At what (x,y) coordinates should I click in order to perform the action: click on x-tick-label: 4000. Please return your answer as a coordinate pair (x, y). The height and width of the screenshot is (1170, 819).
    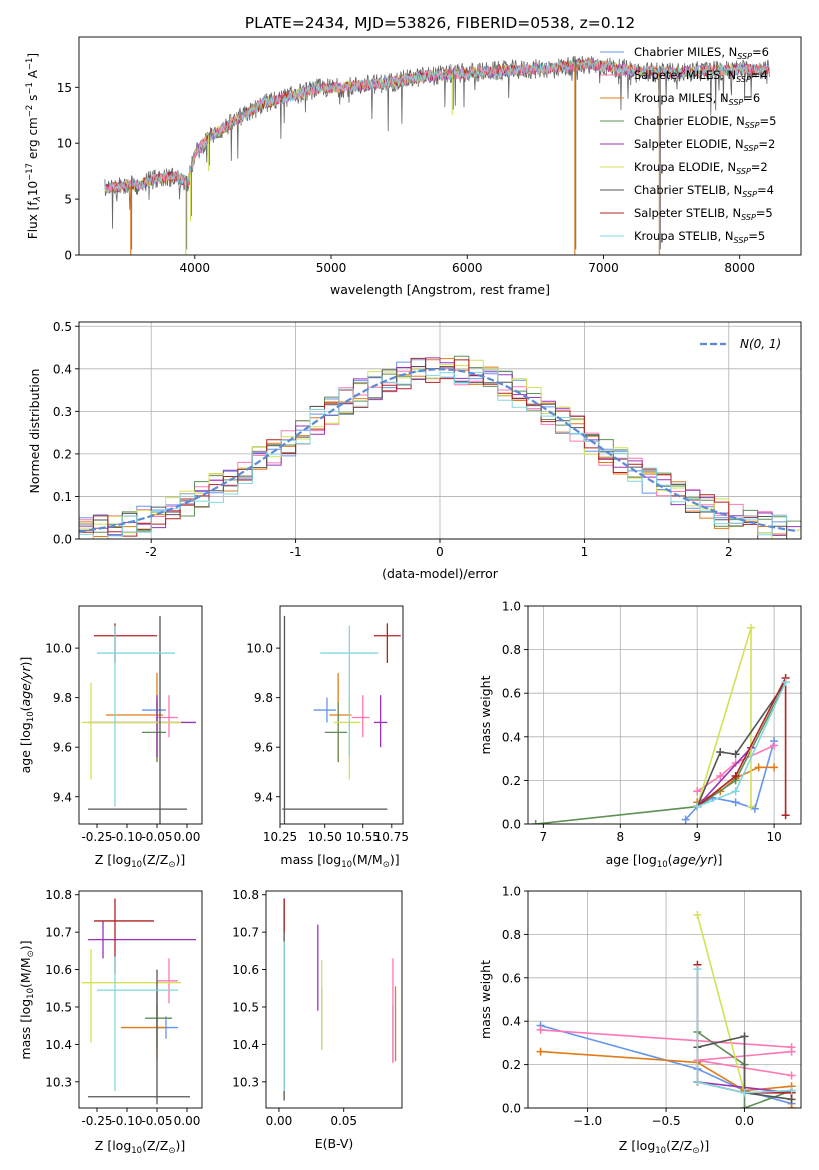
    Looking at the image, I should click on (195, 268).